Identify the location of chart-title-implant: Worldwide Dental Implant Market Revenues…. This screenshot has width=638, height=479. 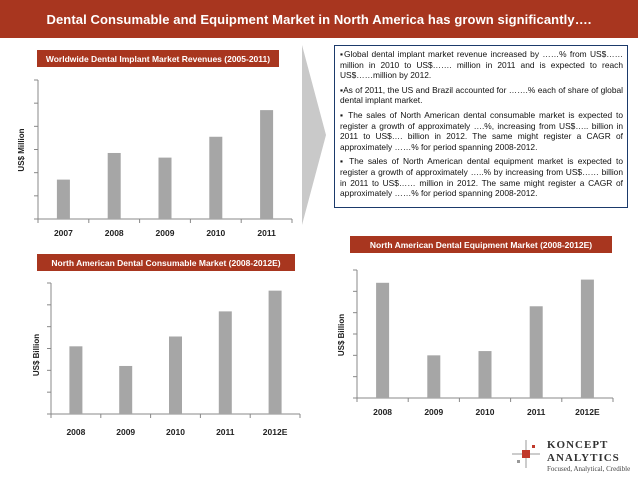
(158, 58).